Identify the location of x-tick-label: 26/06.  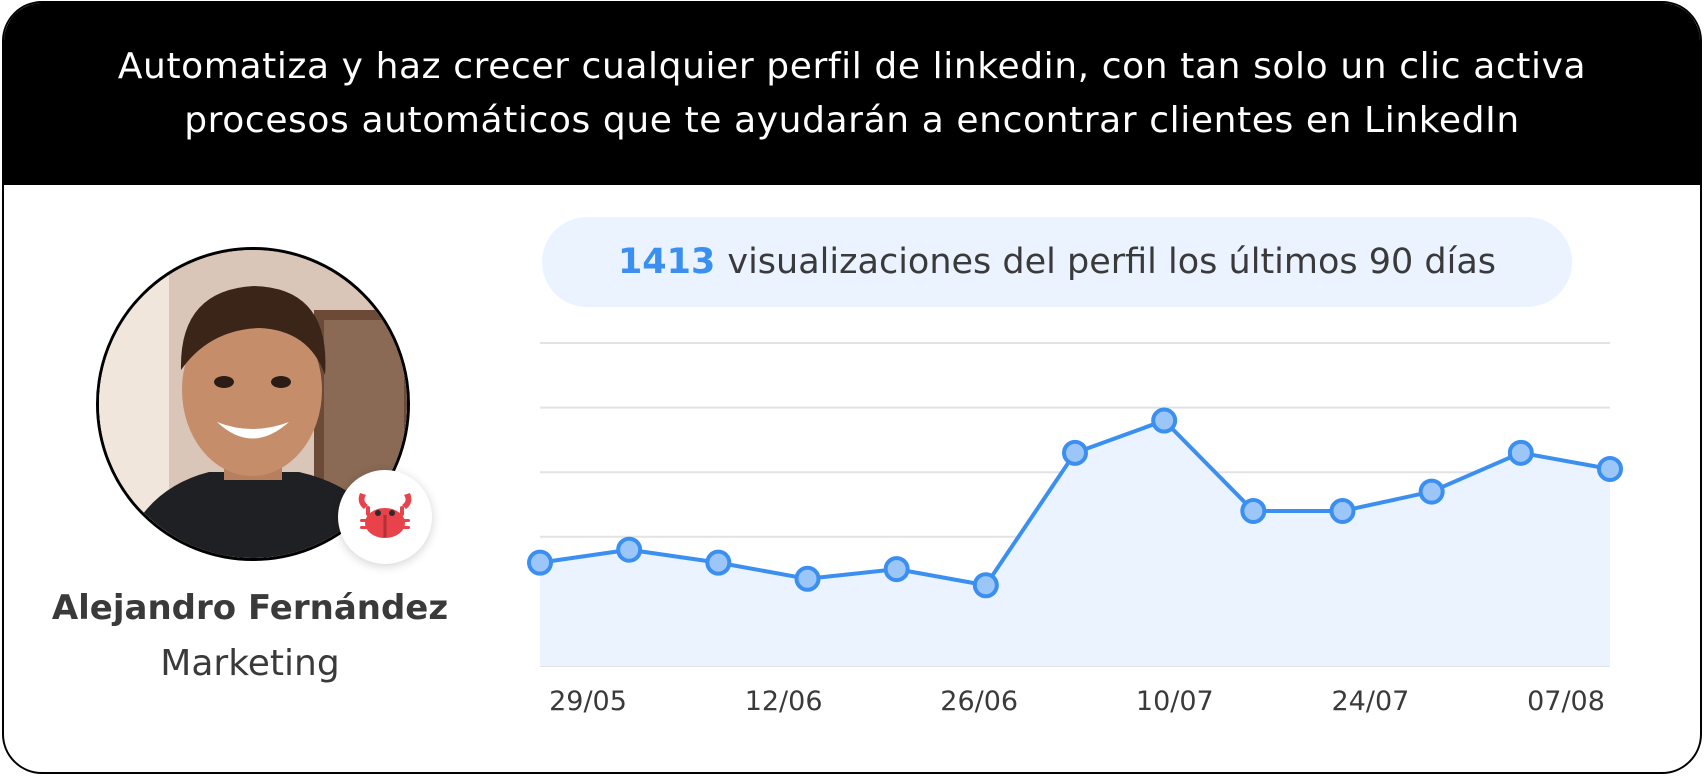
(979, 701).